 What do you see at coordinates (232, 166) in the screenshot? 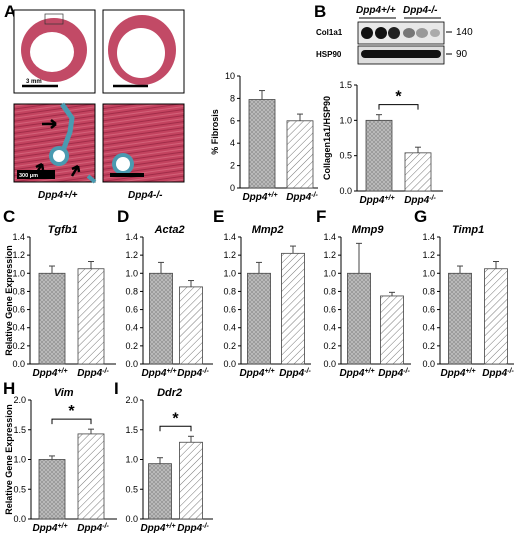
I see `y-tick-label: 2` at bounding box center [232, 166].